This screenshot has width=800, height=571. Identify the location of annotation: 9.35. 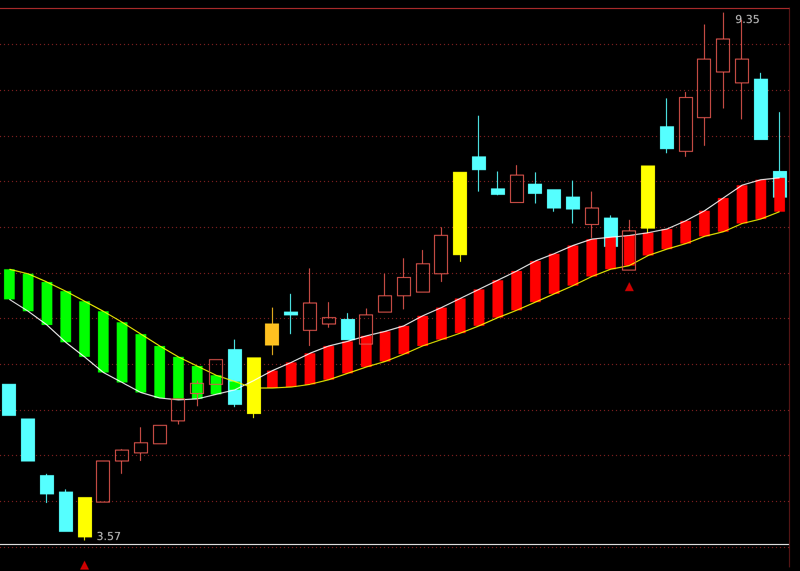
(747, 19).